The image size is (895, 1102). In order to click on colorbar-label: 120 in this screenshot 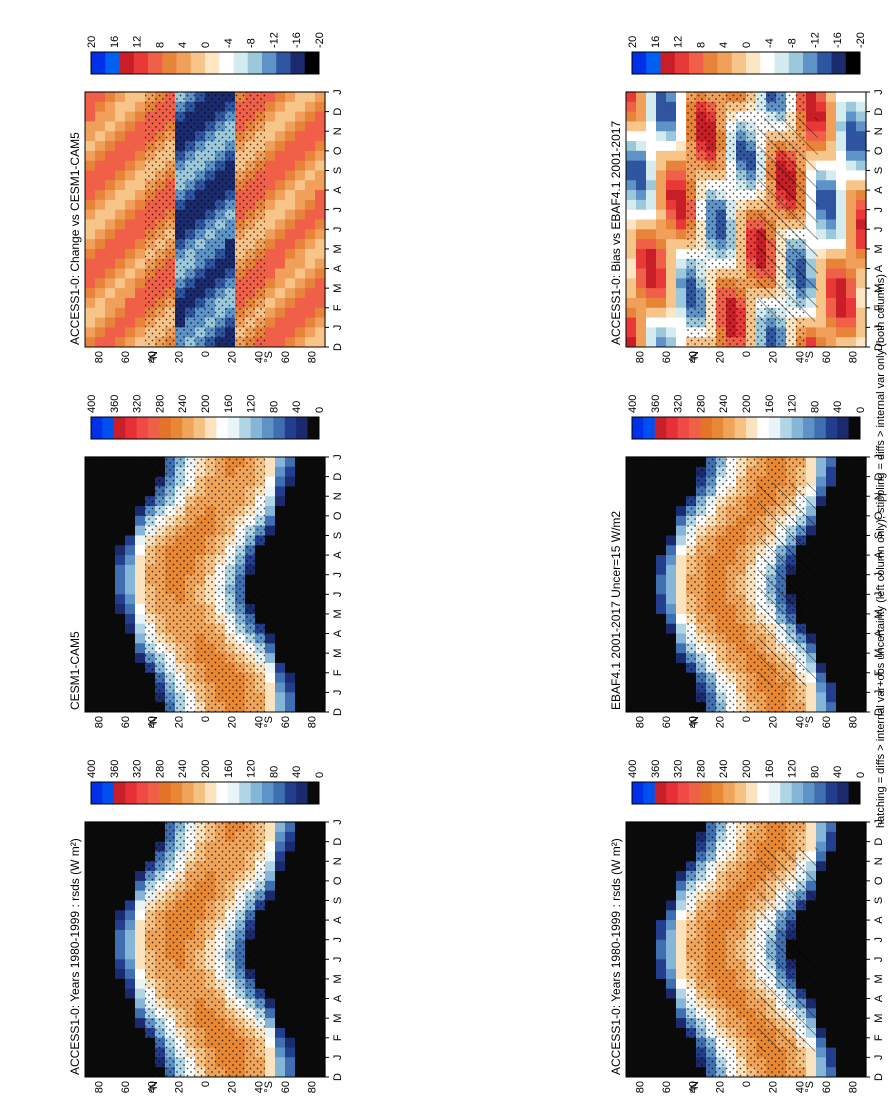, I will do `click(793, 404)`.